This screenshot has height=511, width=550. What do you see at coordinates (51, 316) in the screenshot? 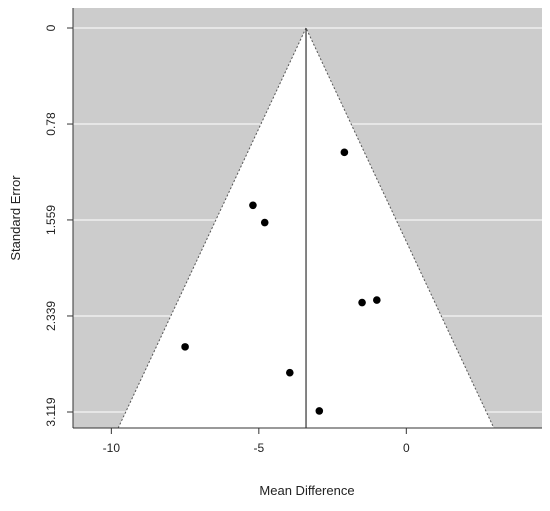
I see `y-tick-label: 2.339` at bounding box center [51, 316].